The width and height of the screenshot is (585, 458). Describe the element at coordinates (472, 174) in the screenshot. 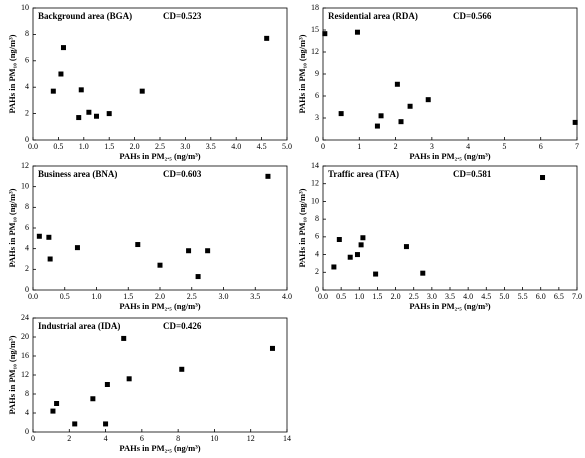

I see `panel-annotation: CD=0.581` at that location.